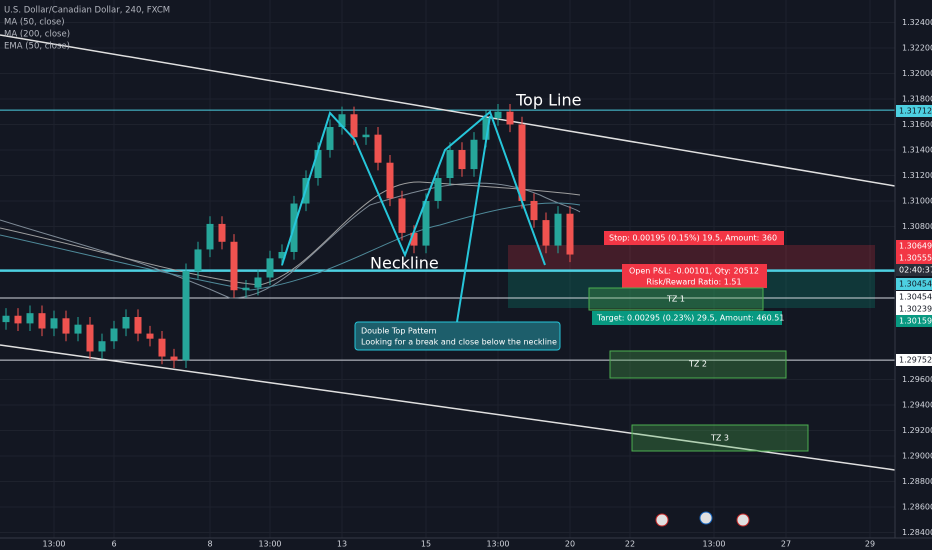  I want to click on price-tag-label: 1.30649, so click(915, 246).